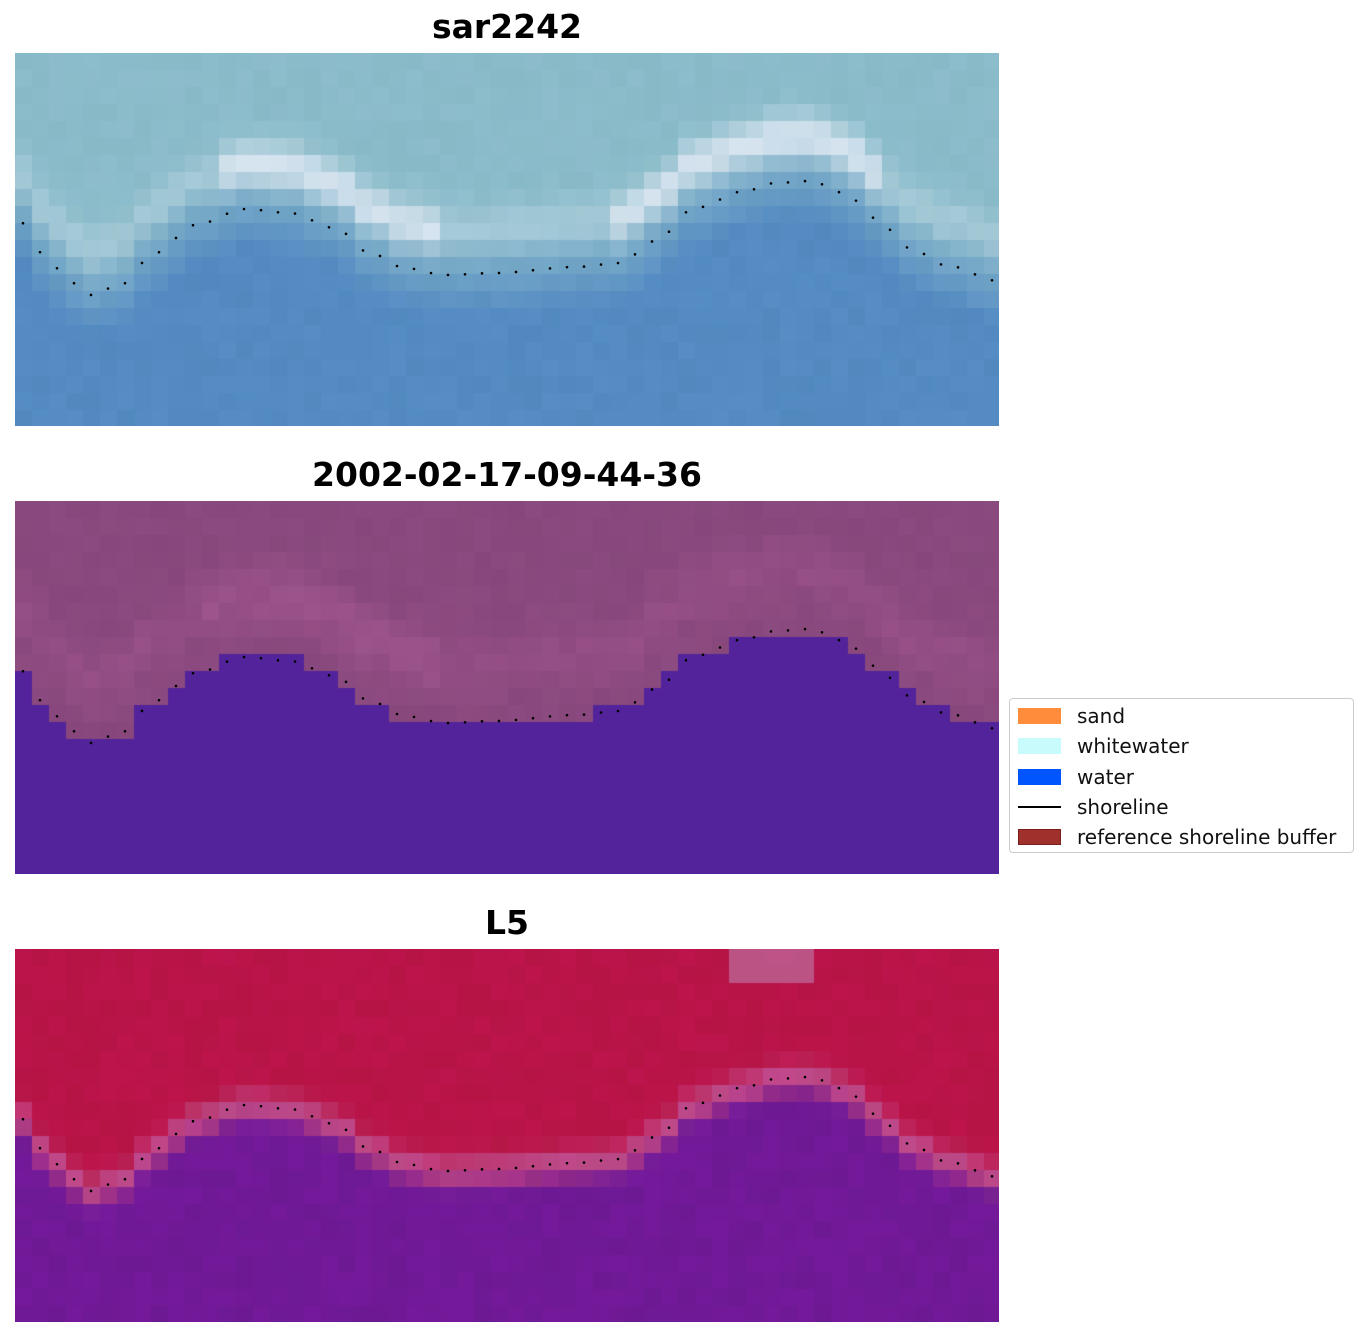 Image resolution: width=1370 pixels, height=1337 pixels. Describe the element at coordinates (1039, 807) in the screenshot. I see `shoreline-line-swatch` at that location.